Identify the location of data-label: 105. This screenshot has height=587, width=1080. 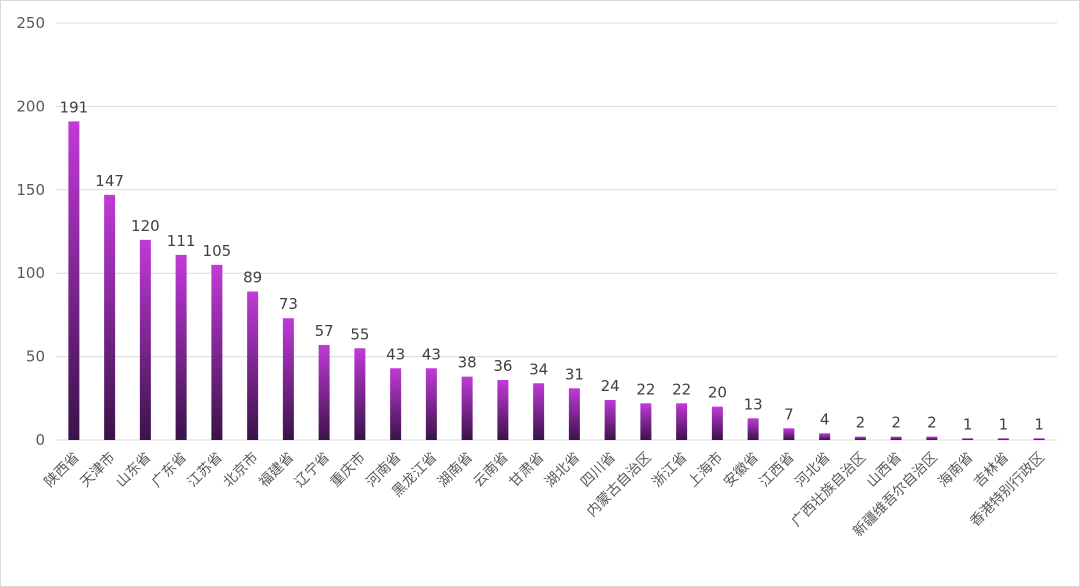
(217, 251).